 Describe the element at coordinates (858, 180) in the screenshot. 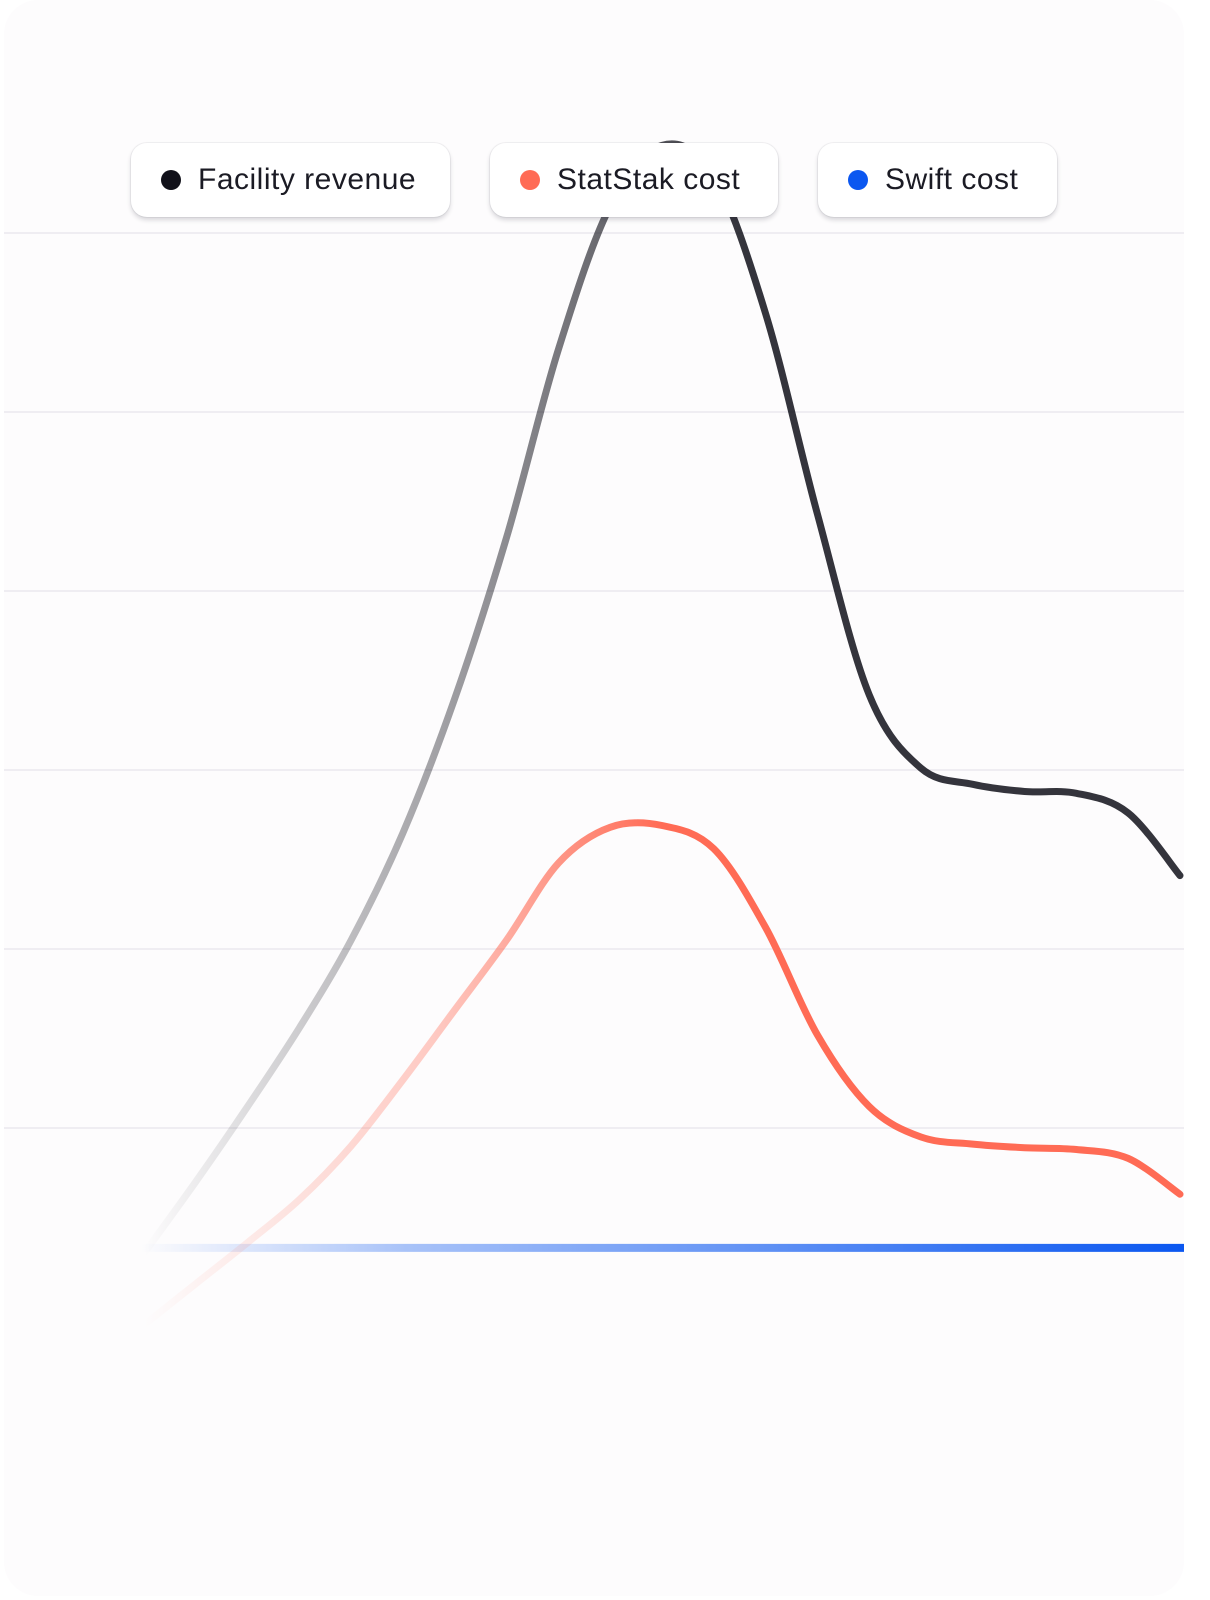

I see `legend-dot-swift-cost` at that location.